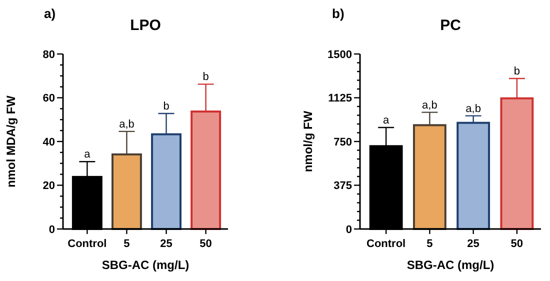  I want to click on y-axis-title: nmol/g FW, so click(308, 141).